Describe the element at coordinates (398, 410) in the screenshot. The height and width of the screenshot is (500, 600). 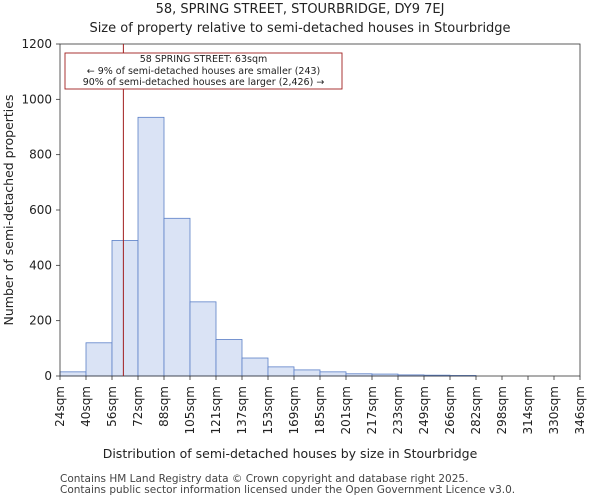
I see `x-tick-label: 233sqm` at that location.